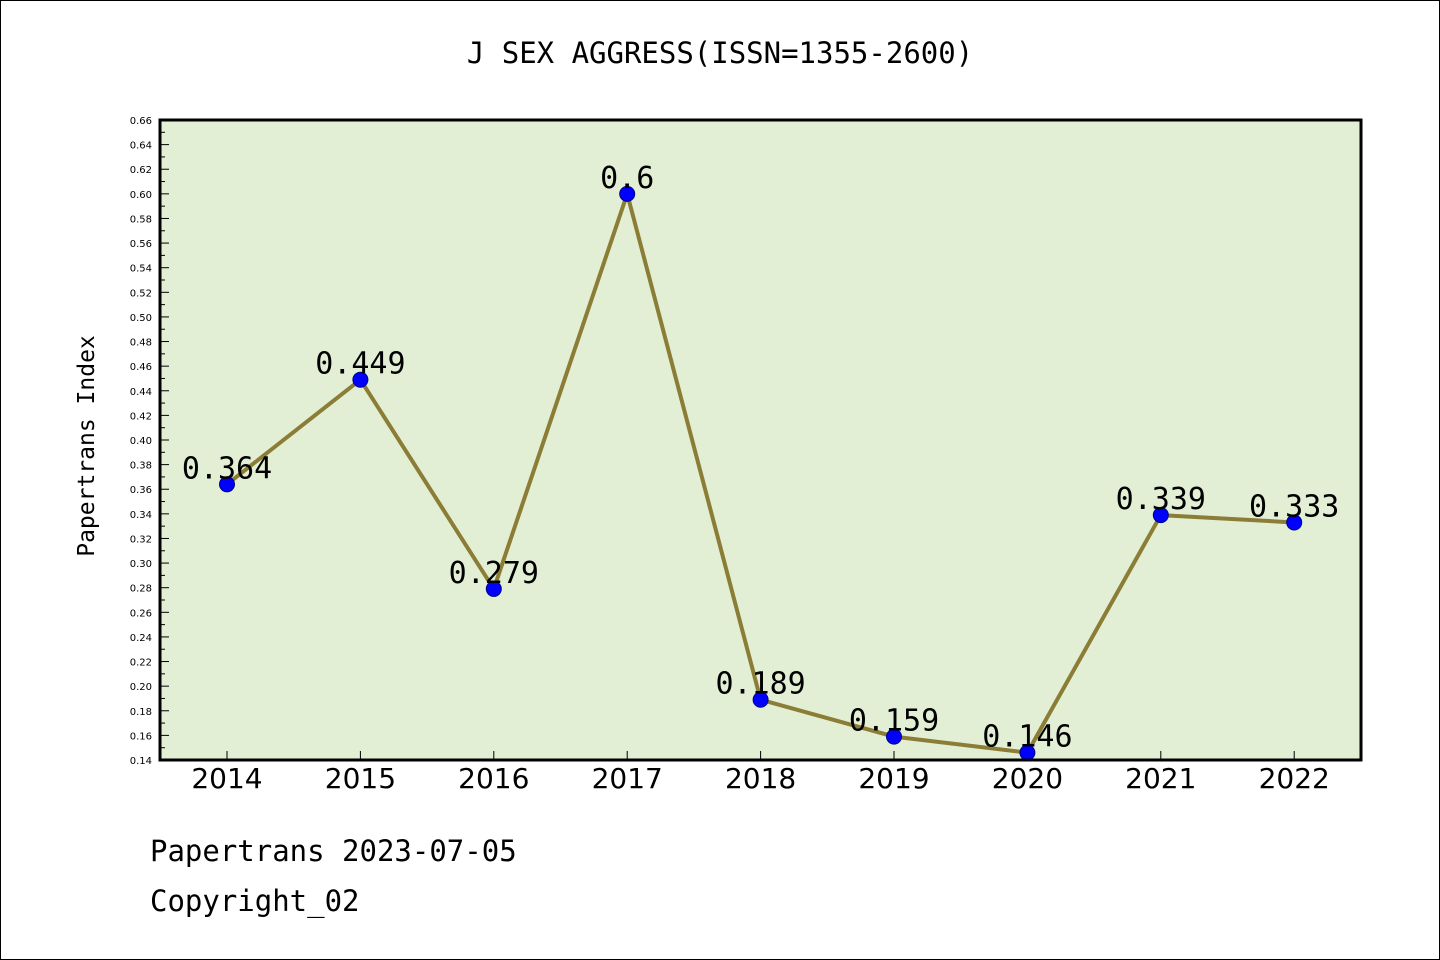 This screenshot has height=960, width=1440. What do you see at coordinates (141, 269) in the screenshot?
I see `y-tick-label: 0.54` at bounding box center [141, 269].